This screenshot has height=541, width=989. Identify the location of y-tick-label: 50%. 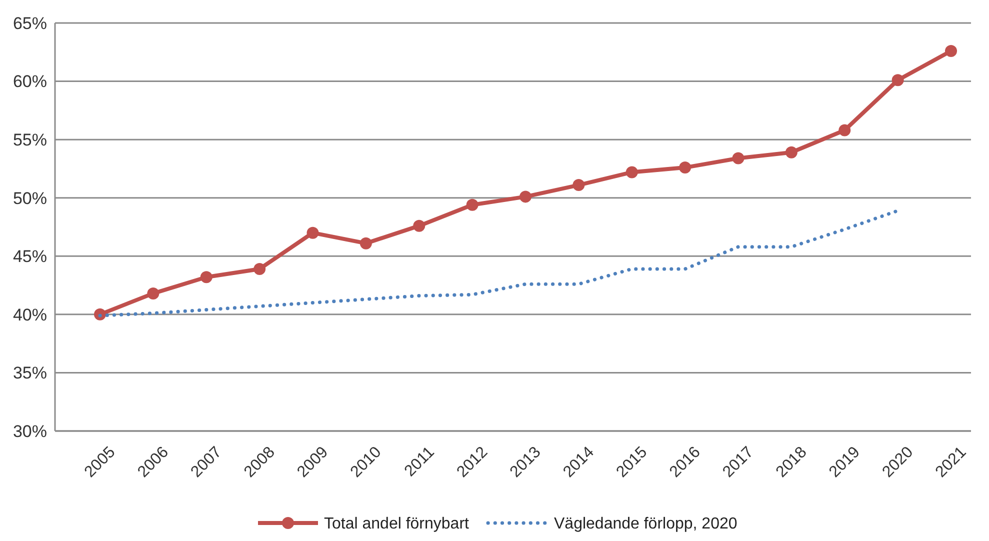
(29, 198).